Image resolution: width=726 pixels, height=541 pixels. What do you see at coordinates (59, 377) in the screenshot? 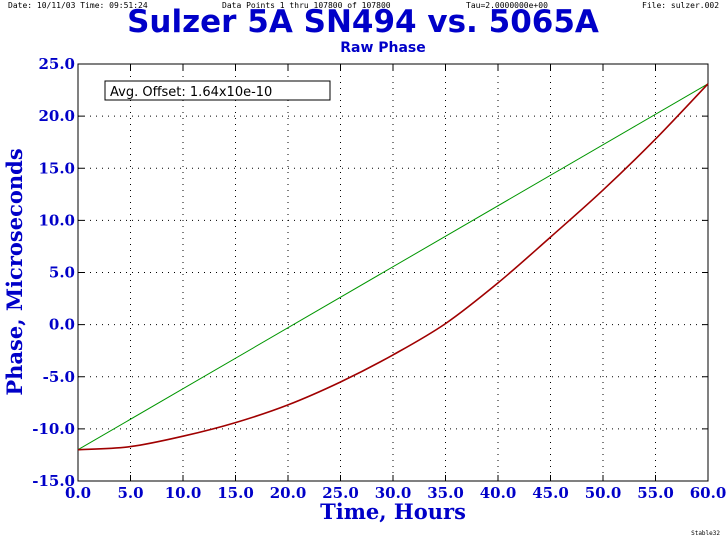
I see `y-tick-label: -5.0` at bounding box center [59, 377].